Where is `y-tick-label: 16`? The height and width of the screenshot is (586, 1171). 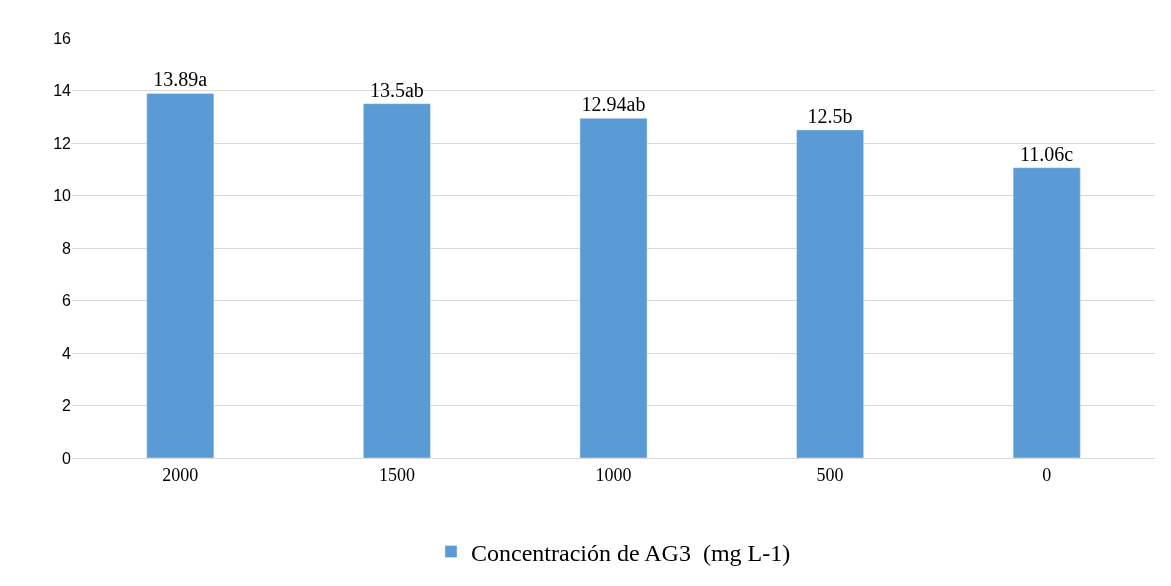 y-tick-label: 16 is located at coordinates (62, 38).